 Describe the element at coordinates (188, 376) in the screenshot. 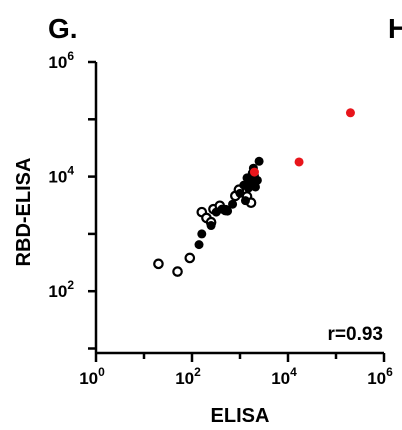

I see `x-tick-label: 10²` at that location.